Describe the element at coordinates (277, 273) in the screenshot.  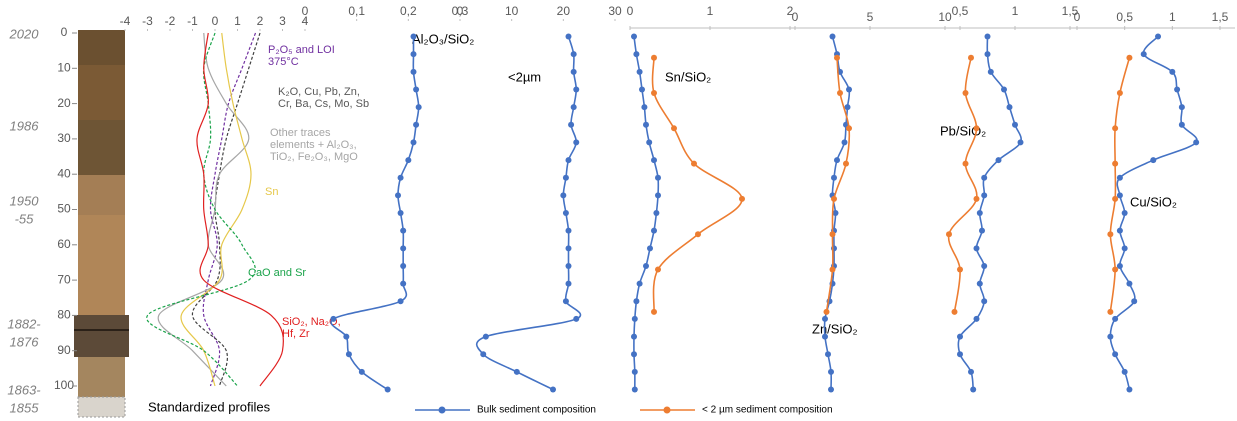
I see `annotation: CaO and Sr` at that location.